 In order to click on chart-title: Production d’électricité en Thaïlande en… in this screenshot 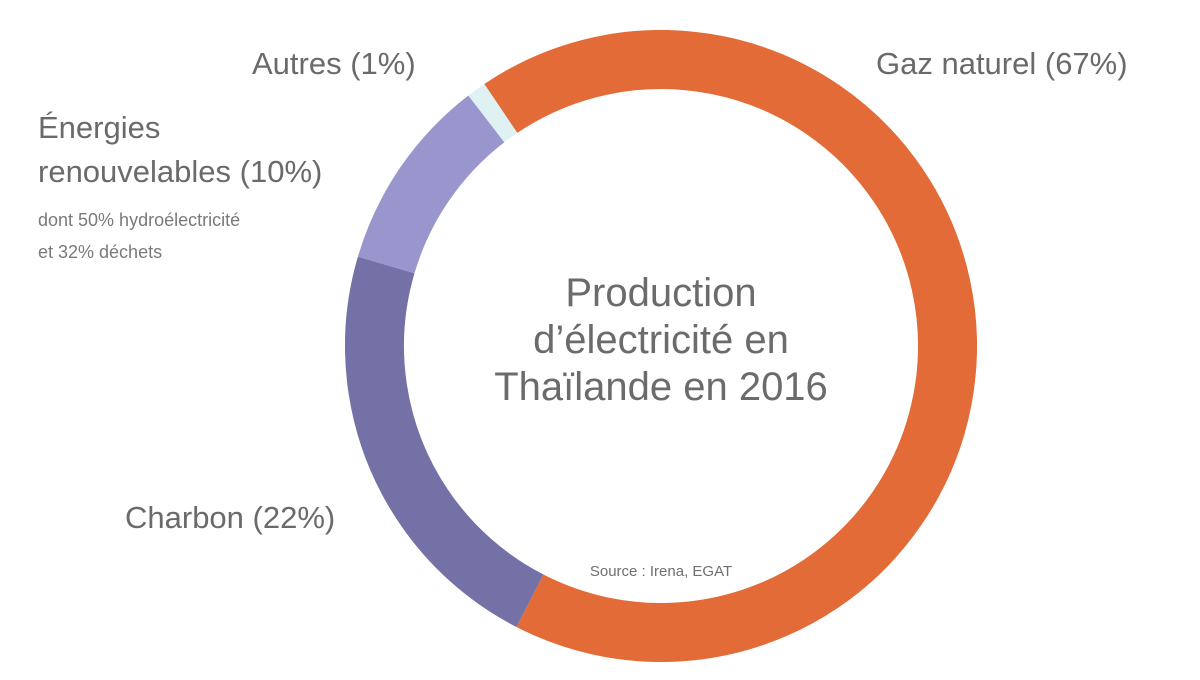, I will do `click(661, 340)`.